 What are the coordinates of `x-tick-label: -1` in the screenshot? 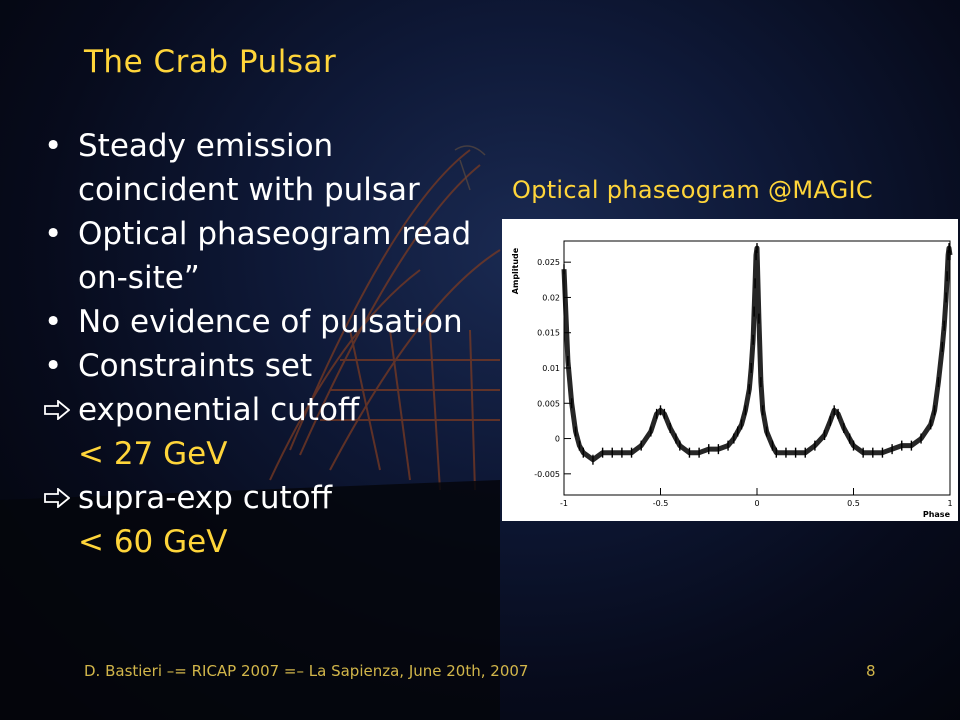 It's located at (564, 503).